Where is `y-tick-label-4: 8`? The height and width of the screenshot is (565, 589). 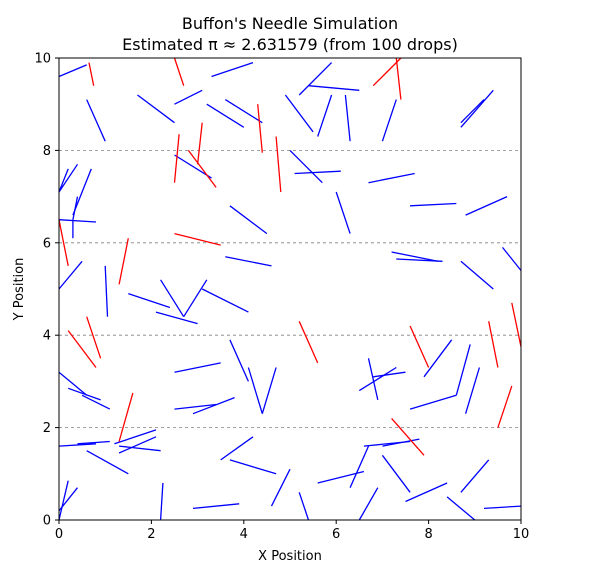
y-tick-label-4: 8 is located at coordinates (47, 151).